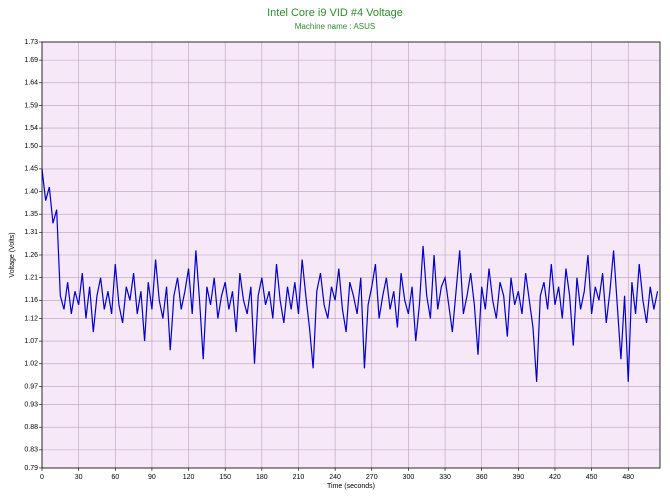  Describe the element at coordinates (335, 13) in the screenshot. I see `chart-title: Intel Core i9 VID #4 Voltage` at that location.